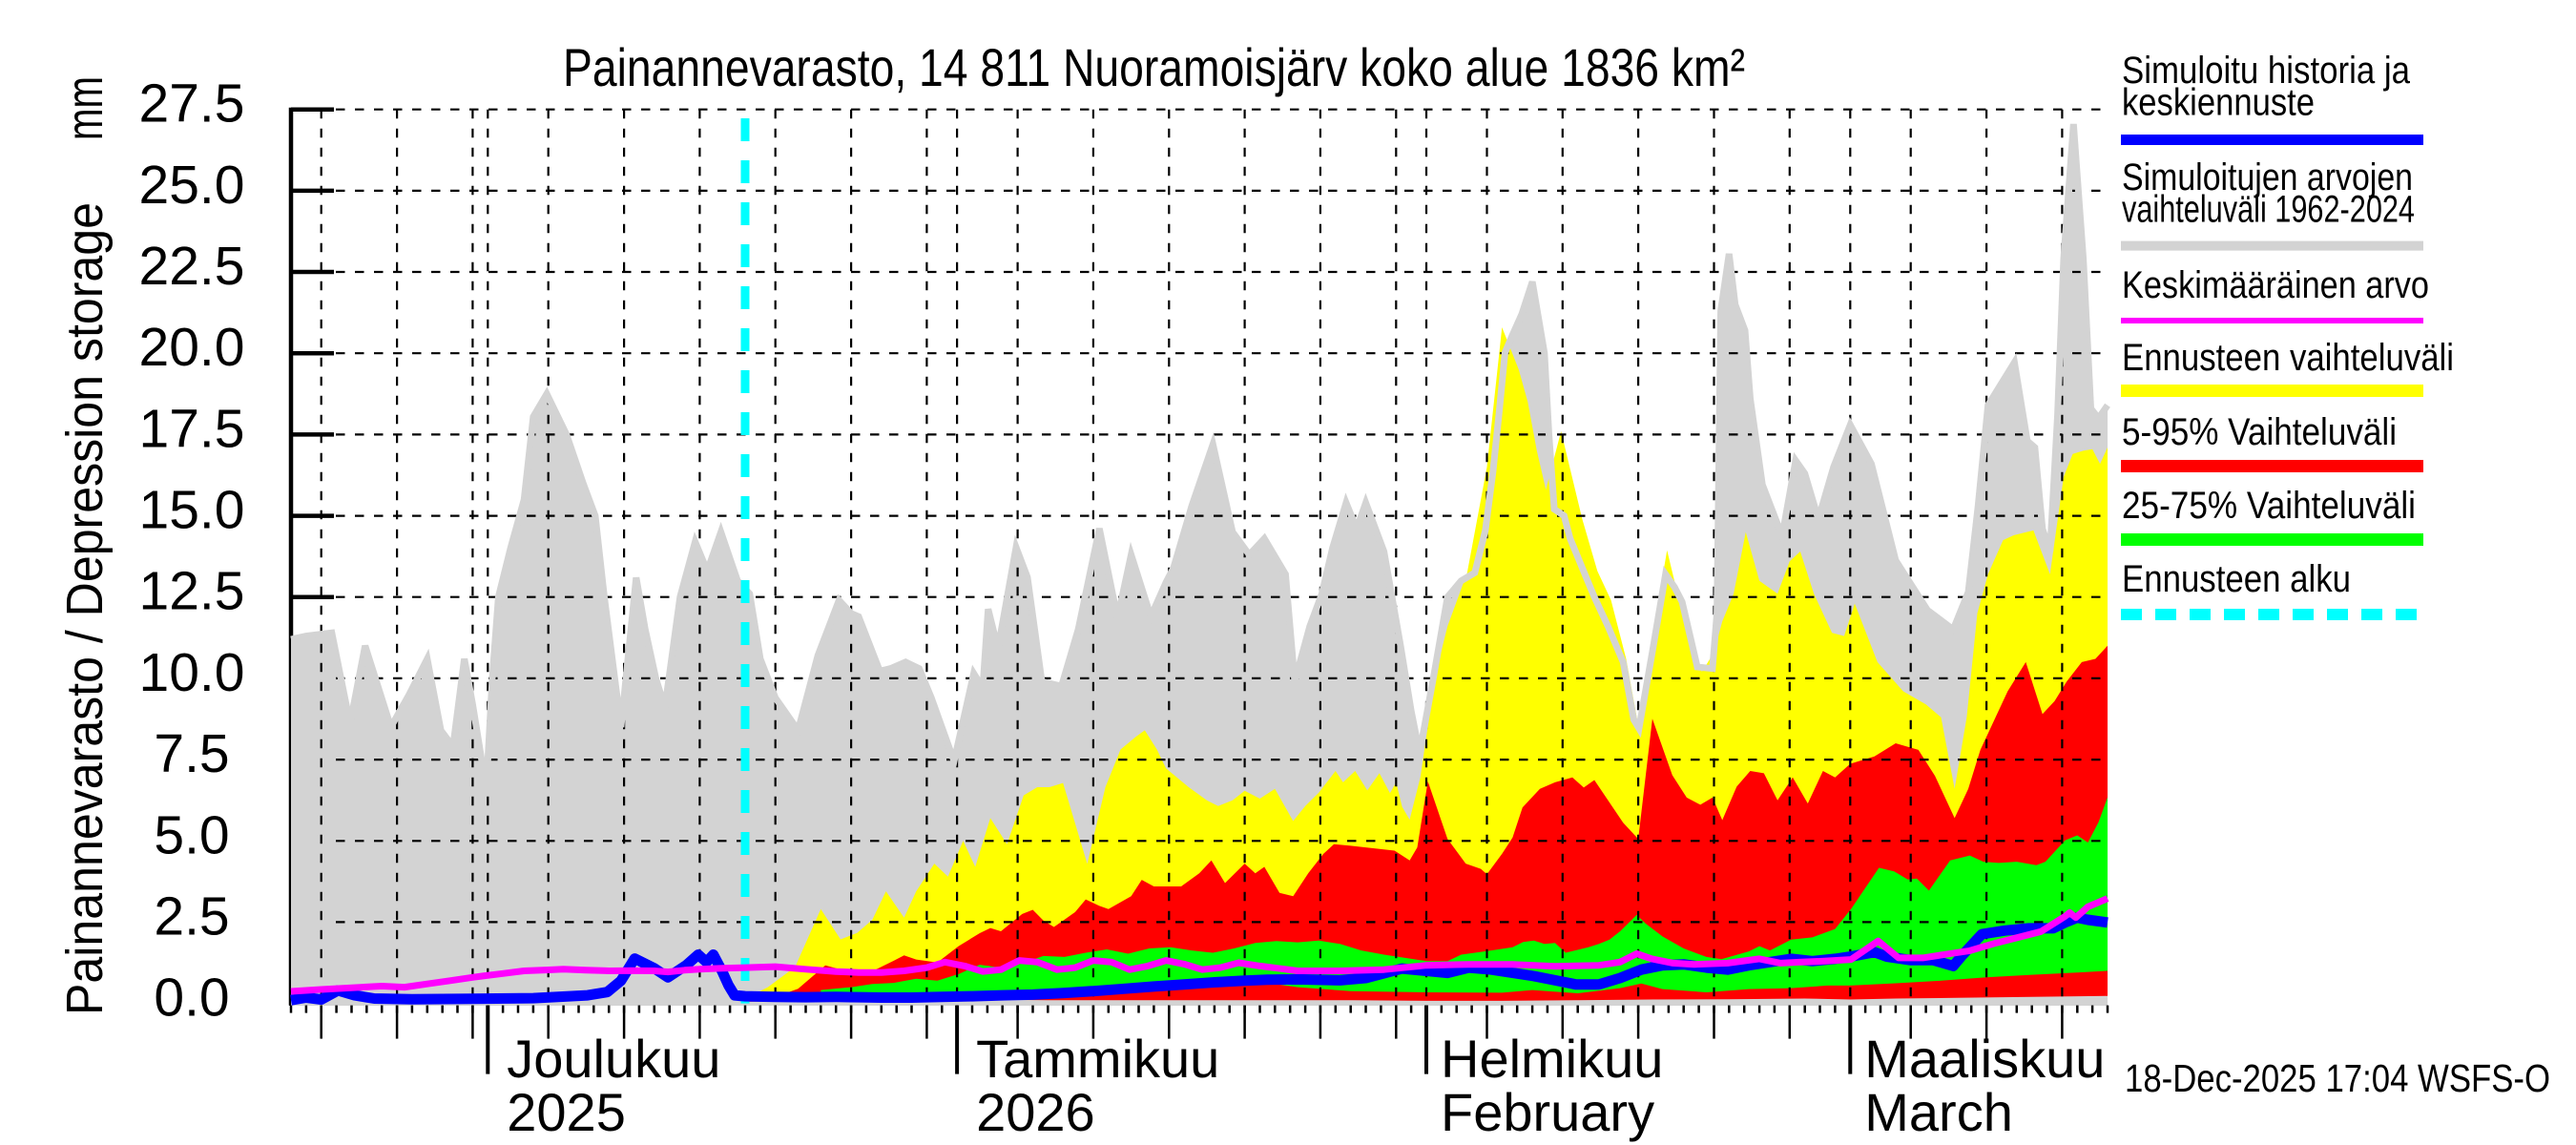 The image size is (2576, 1145). I want to click on svg-text: vaihteluväli 1962-2024, so click(2268, 210).